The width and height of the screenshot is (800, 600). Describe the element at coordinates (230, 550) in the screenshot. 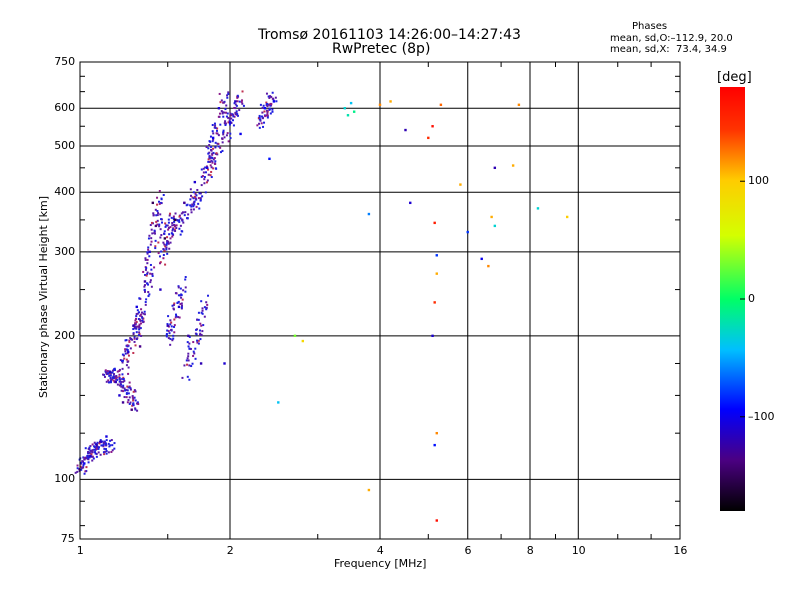

I see `x-tick-label: 2` at that location.